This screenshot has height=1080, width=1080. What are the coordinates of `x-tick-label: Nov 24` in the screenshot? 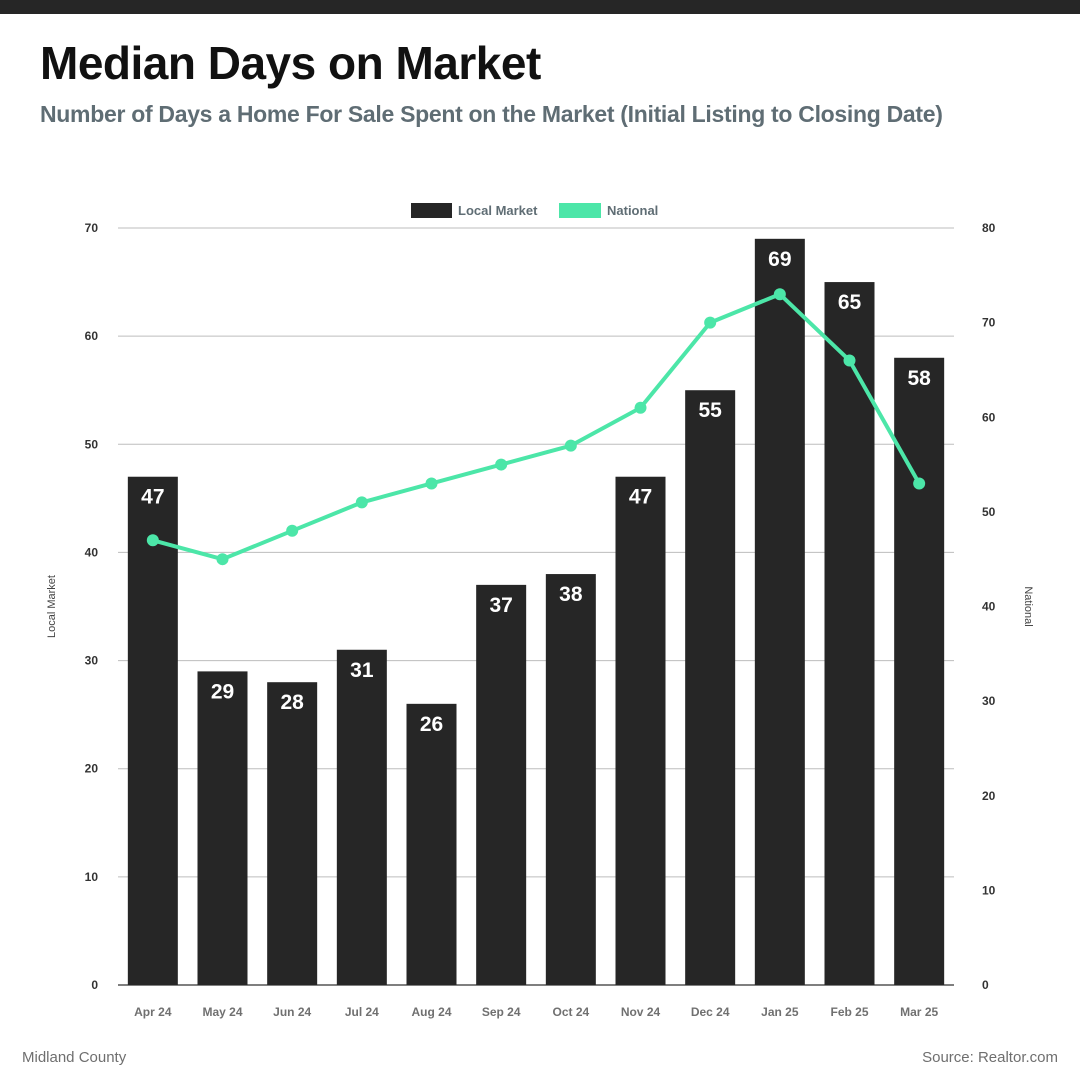 It's located at (641, 1012).